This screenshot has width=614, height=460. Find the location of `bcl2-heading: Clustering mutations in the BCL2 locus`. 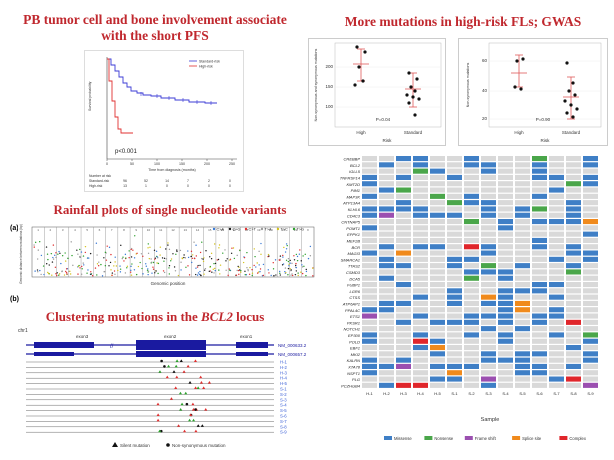

bcl2-heading: Clustering mutations in the BCL2 locus is located at coordinates (155, 317).